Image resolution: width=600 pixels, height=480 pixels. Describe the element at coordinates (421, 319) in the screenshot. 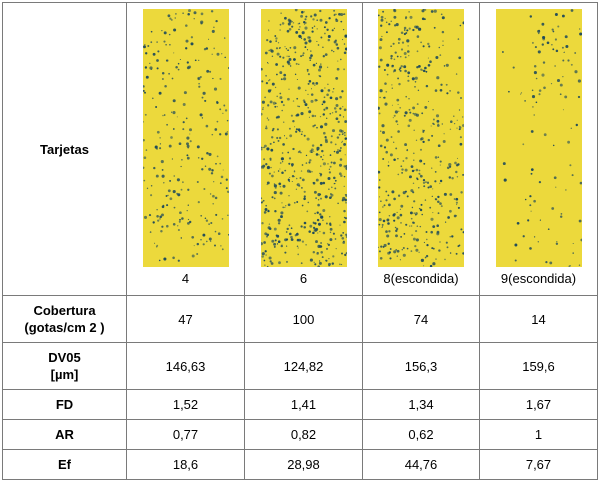

I see `cobertura-value: 74` at that location.